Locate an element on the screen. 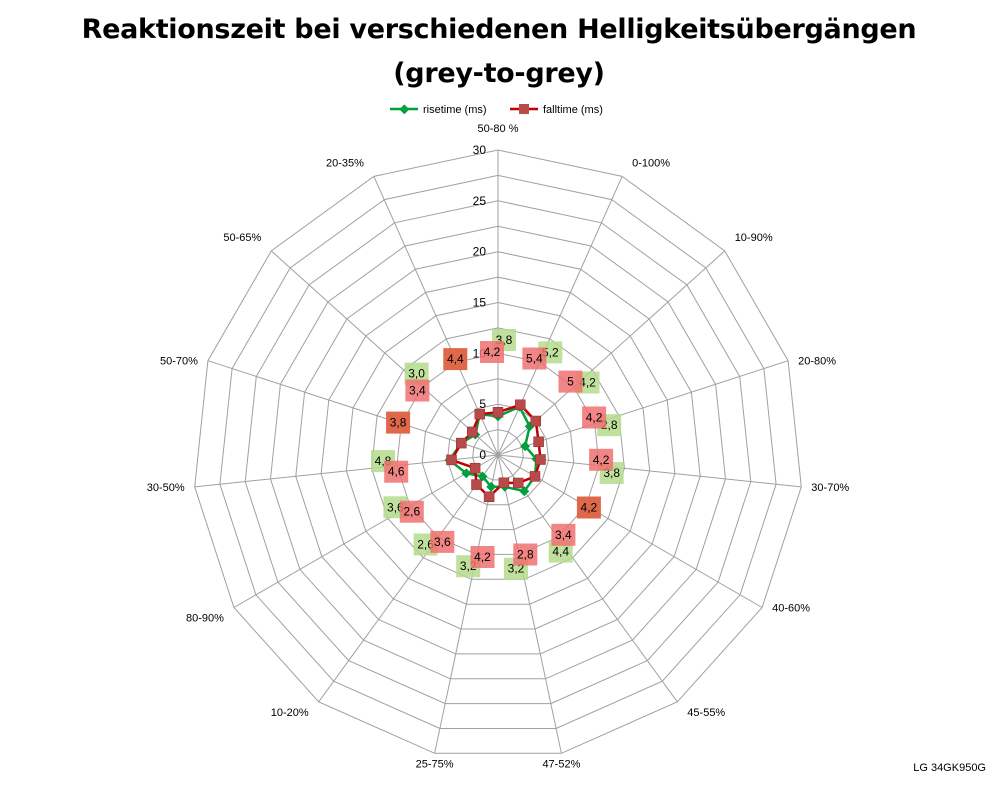 Image resolution: width=998 pixels, height=786 pixels. radial-tick-label: 25 is located at coordinates (480, 201).